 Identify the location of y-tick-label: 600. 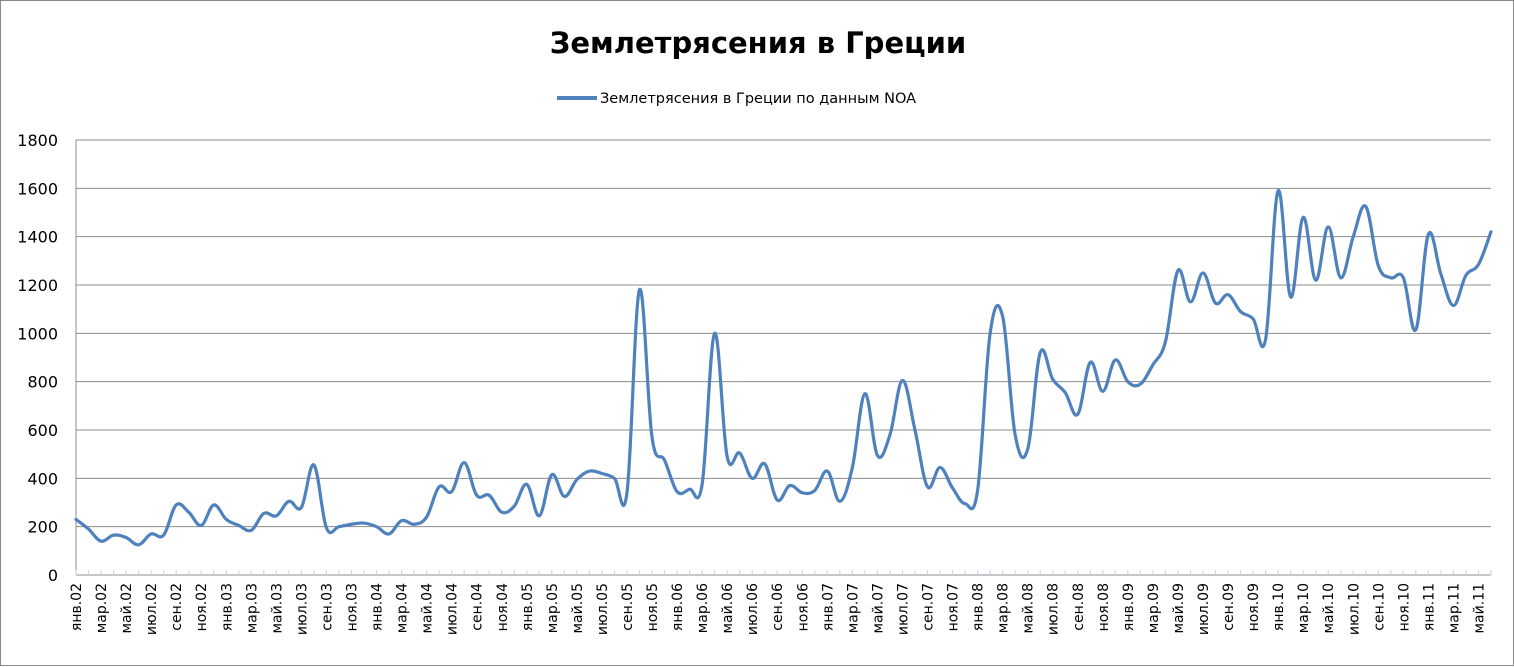
(42, 430).